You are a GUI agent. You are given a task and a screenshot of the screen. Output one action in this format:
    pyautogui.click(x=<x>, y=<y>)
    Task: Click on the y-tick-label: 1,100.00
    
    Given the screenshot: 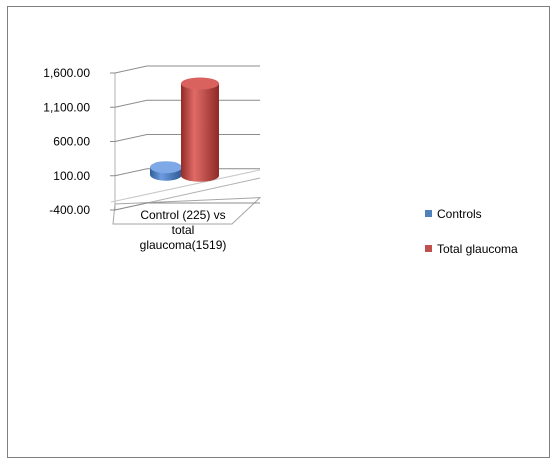 What is the action you would take?
    pyautogui.click(x=66, y=107)
    